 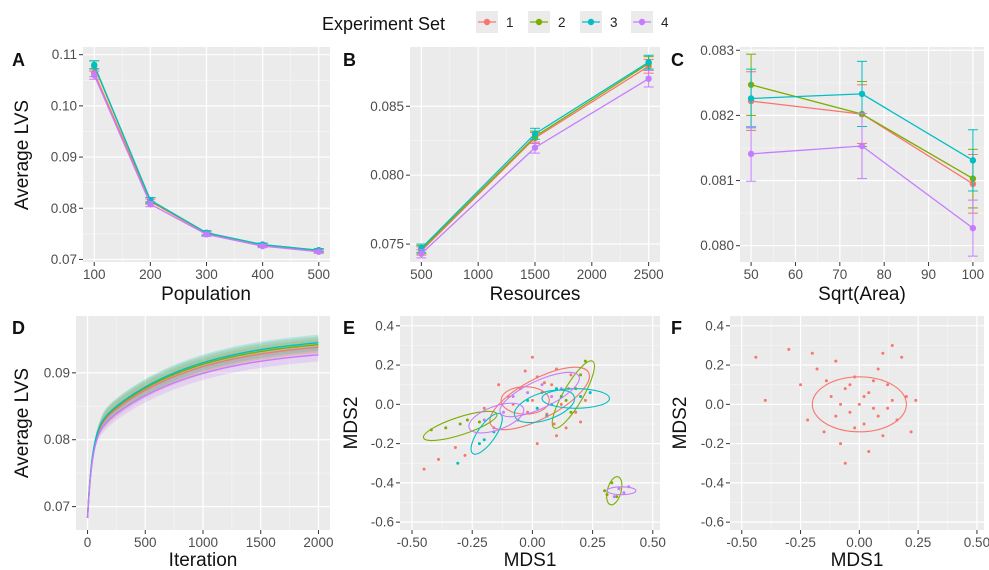 I want to click on x-tick-label-f: 0.25, so click(x=918, y=542).